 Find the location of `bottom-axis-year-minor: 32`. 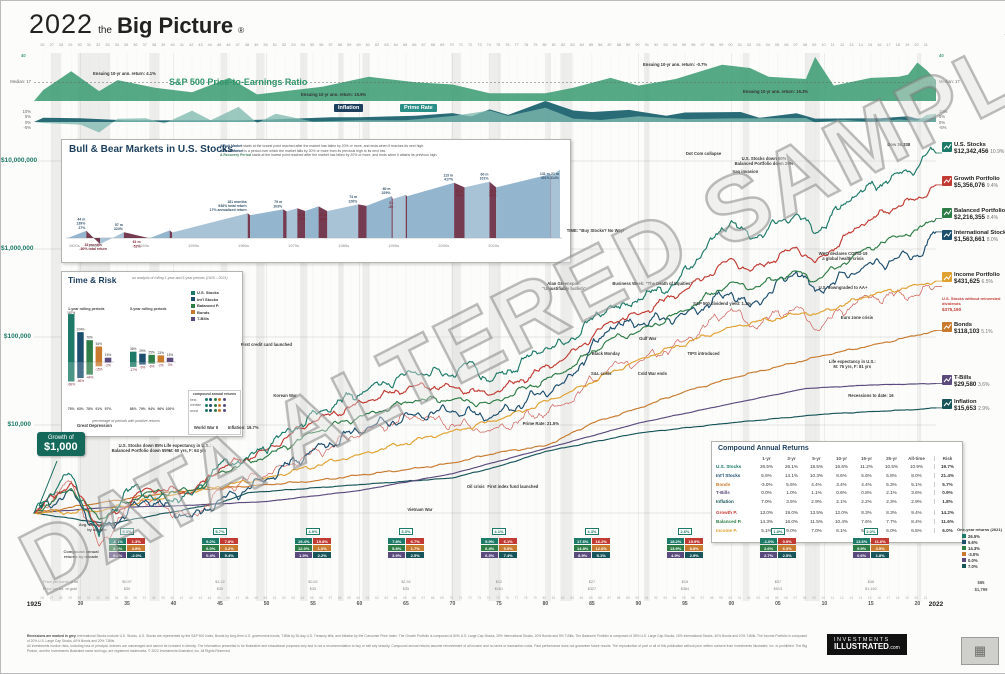

bottom-axis-year-minor: 32 is located at coordinates (98, 598).